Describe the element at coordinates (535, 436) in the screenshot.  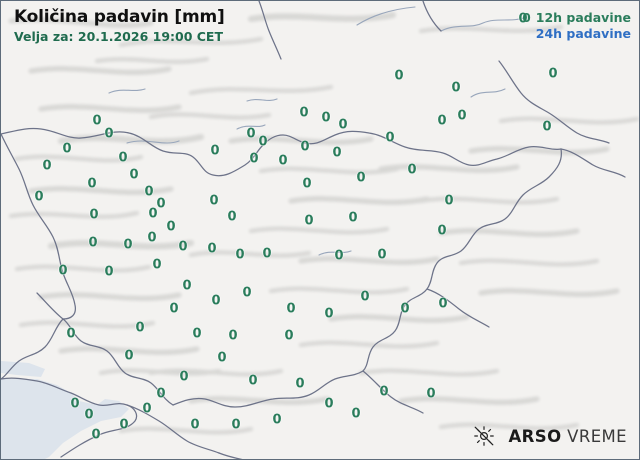
I see `brand-name-bold: ARSO` at that location.